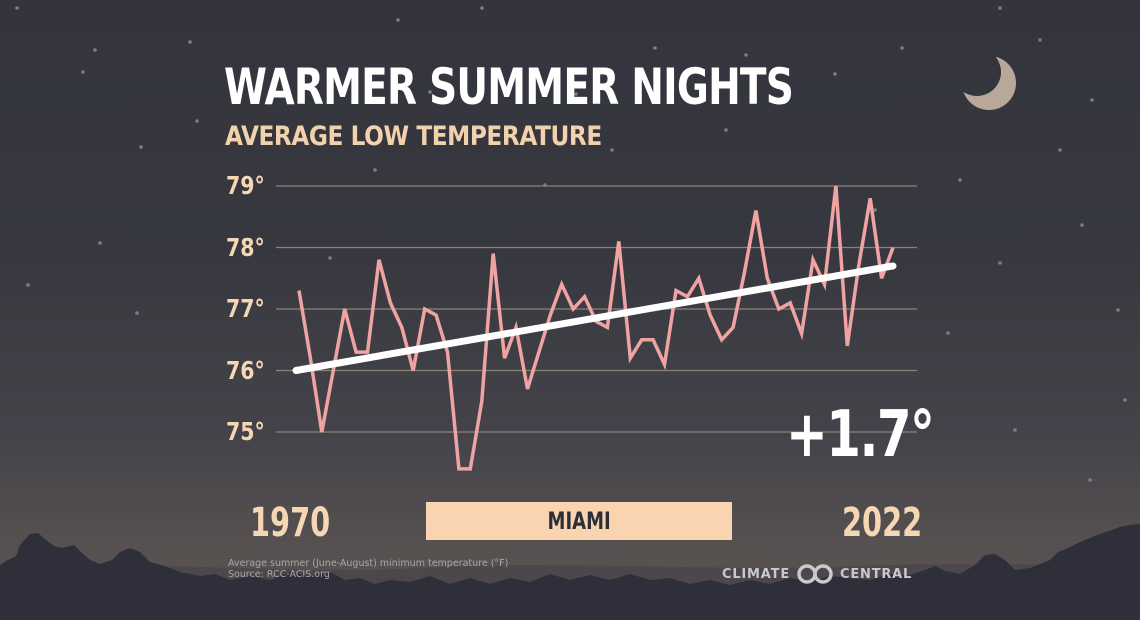 This screenshot has height=620, width=1140. I want to click on y-tick-75: 75°, so click(245, 431).